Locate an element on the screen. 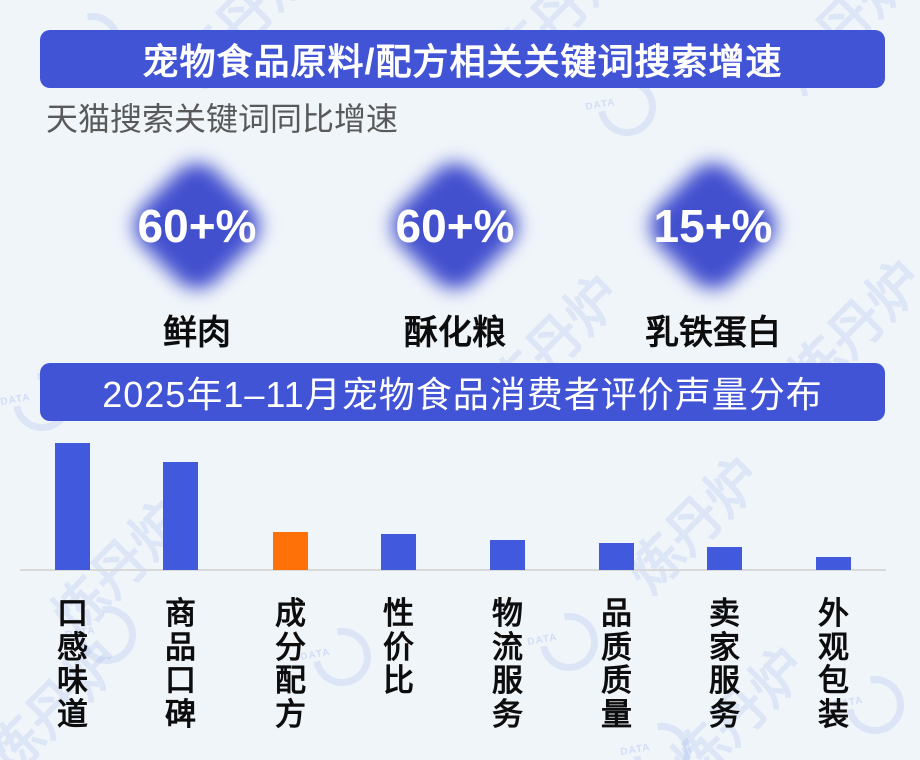 The height and width of the screenshot is (760, 920). bar-chart-title: 2025年1–11月宠物食品消费者评价声量分布 is located at coordinates (462, 394).